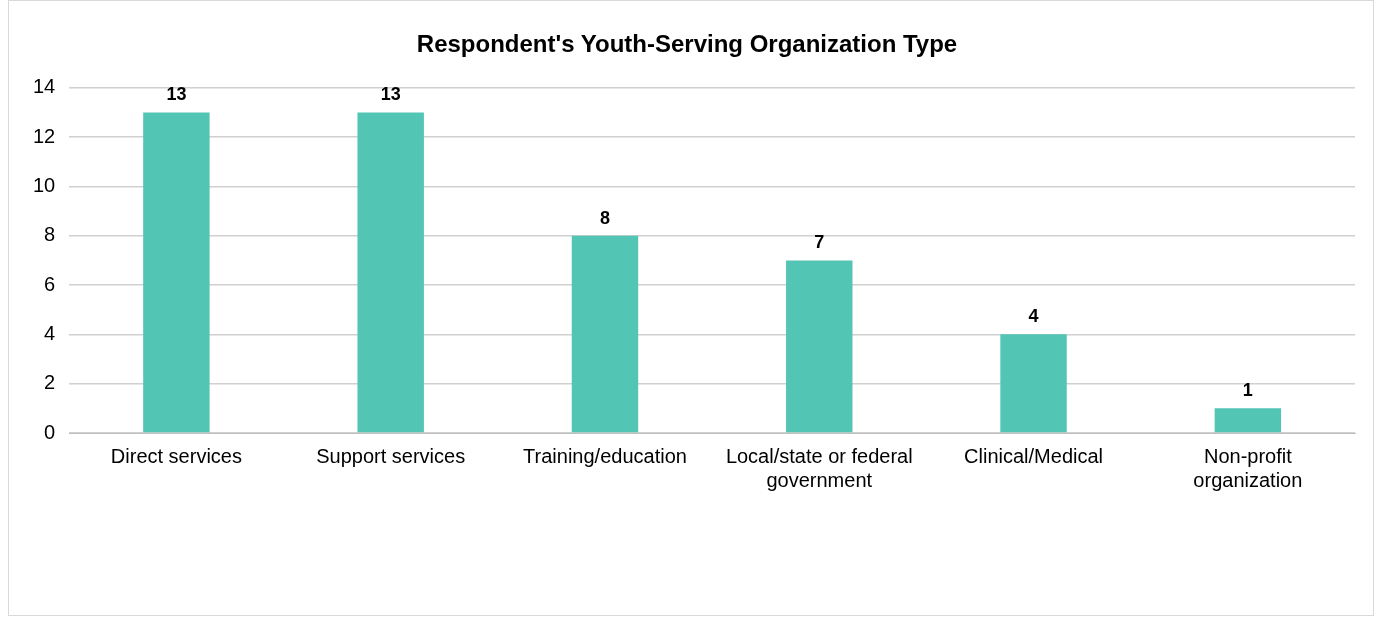  Describe the element at coordinates (1248, 467) in the screenshot. I see `x-tick-label: Non-profit organization` at that location.